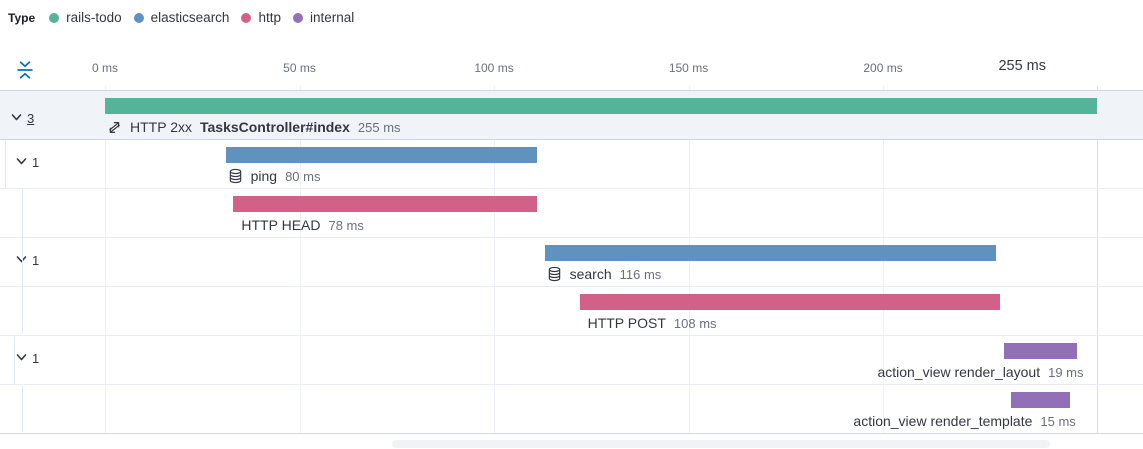  What do you see at coordinates (105, 259) in the screenshot?
I see `gridline-0-ms` at bounding box center [105, 259].